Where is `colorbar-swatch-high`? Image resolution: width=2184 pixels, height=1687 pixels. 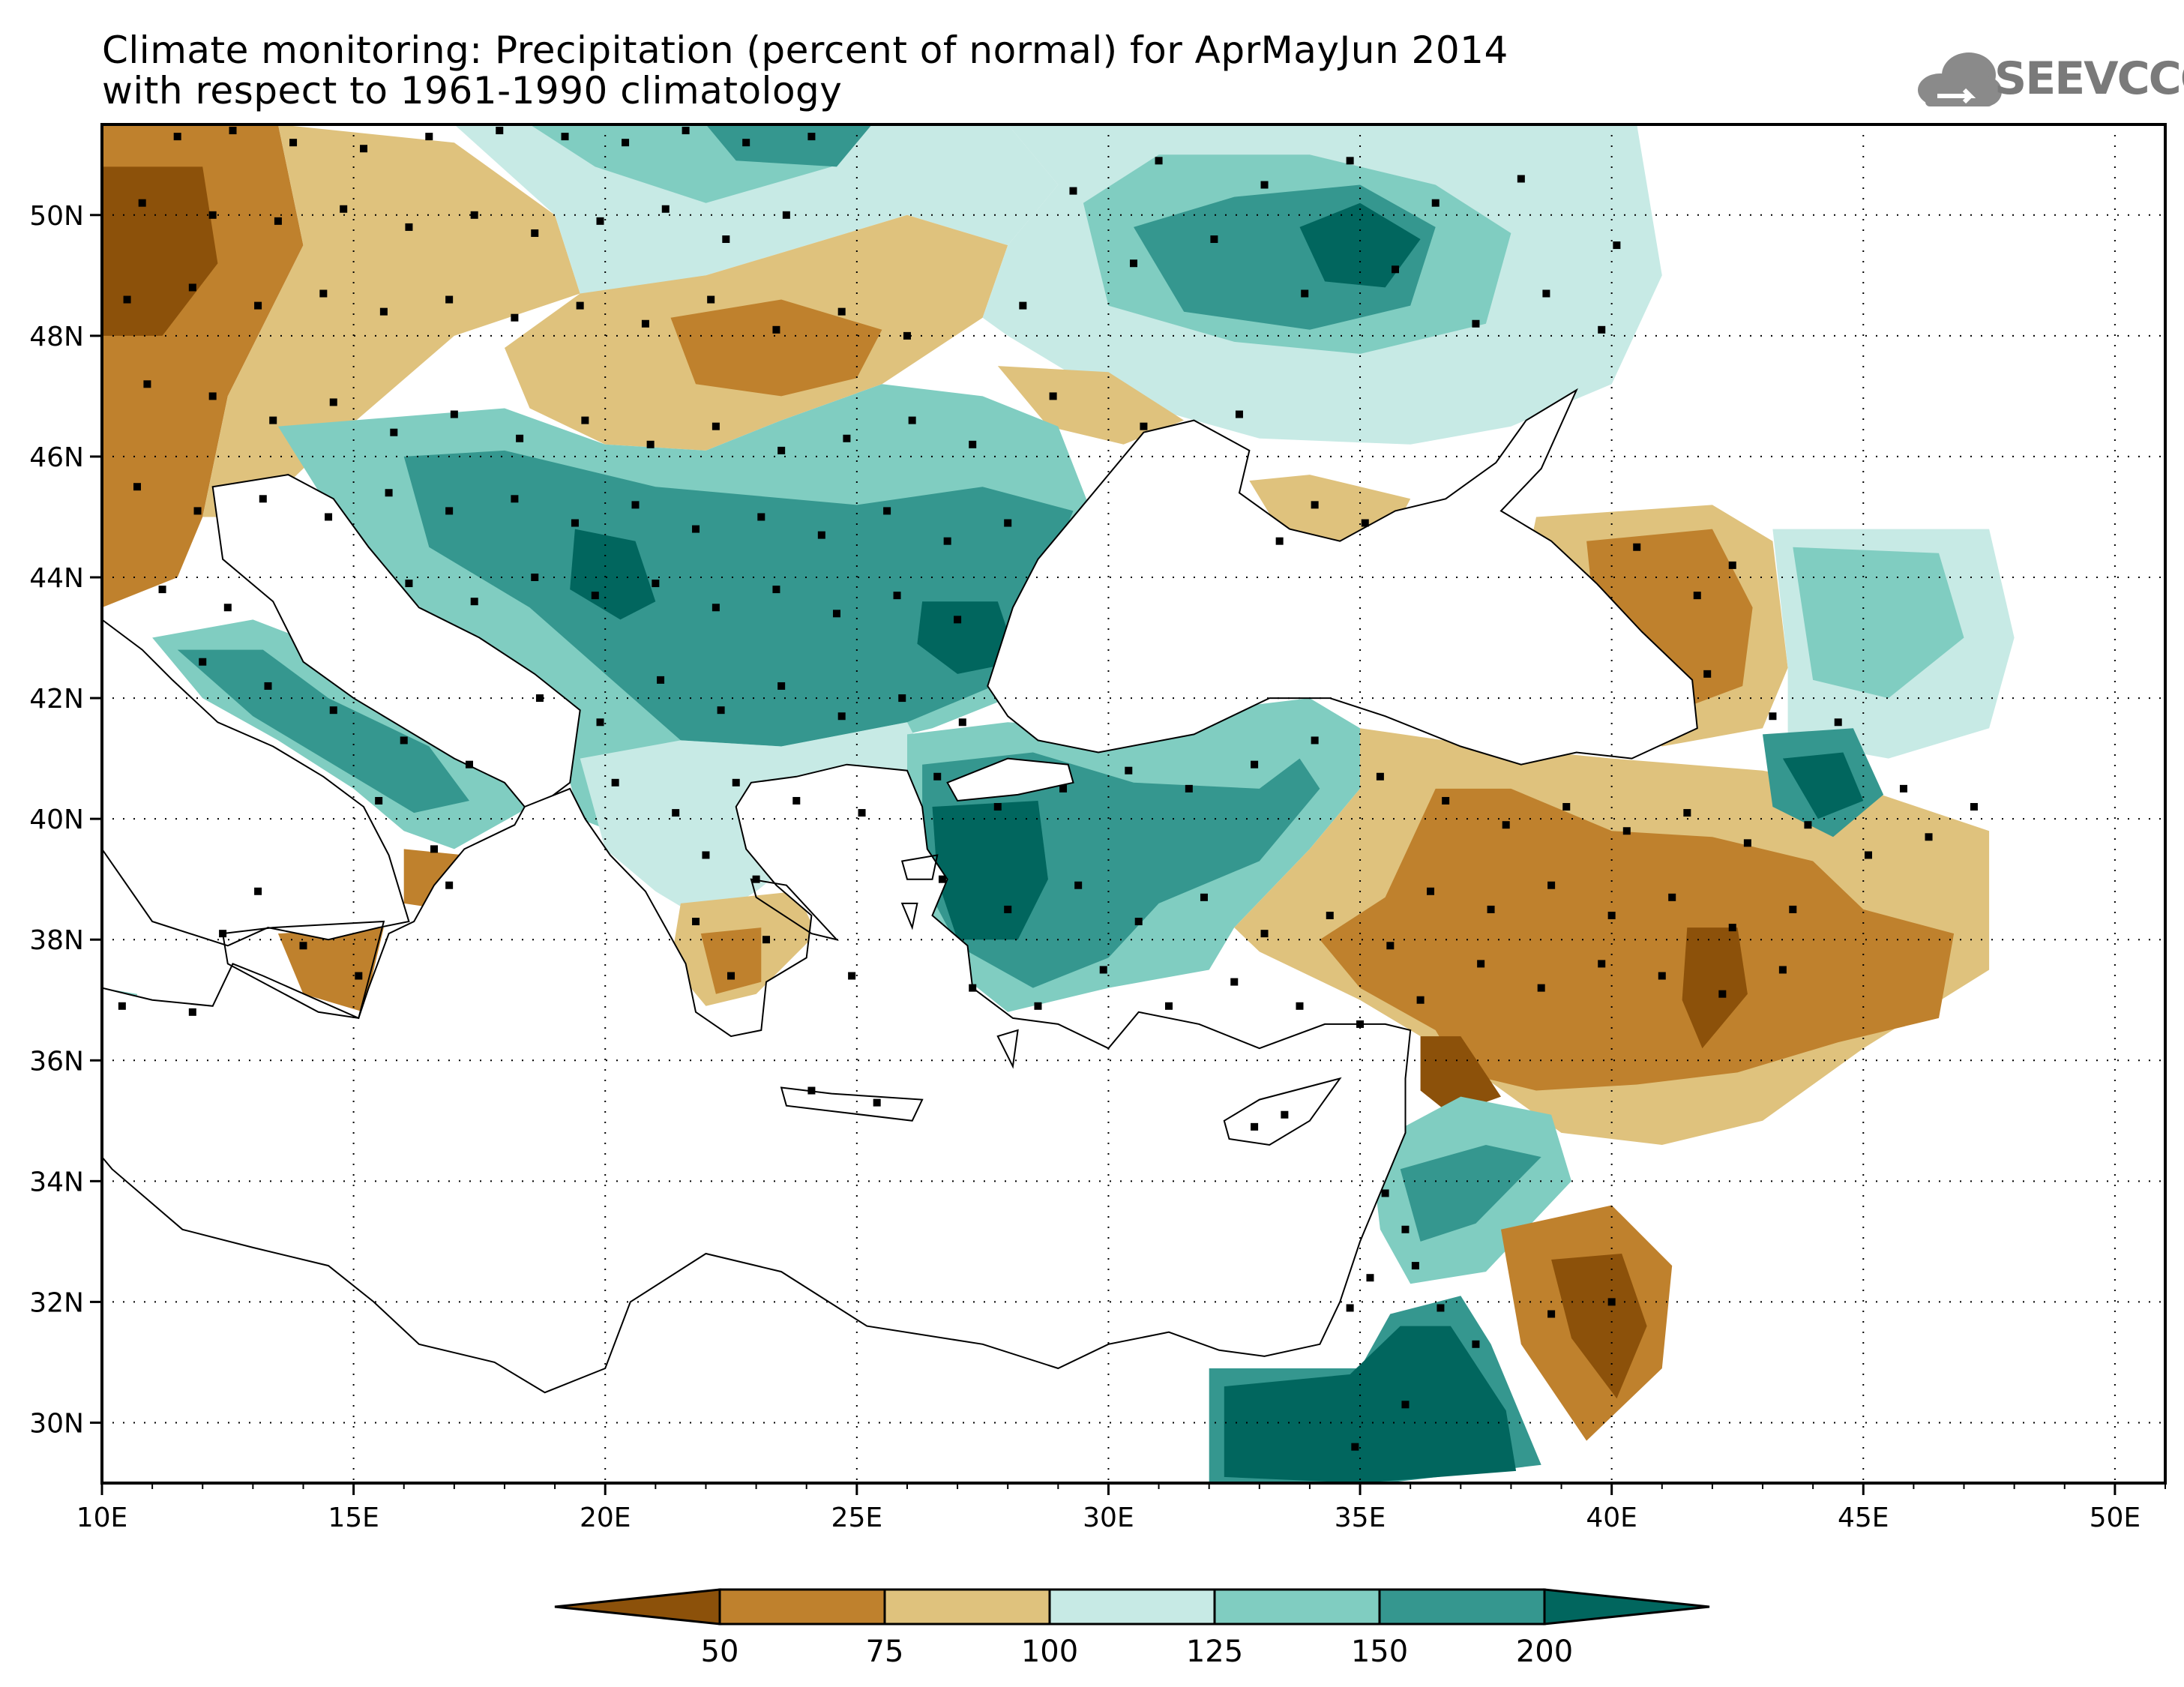
colorbar-swatch-high is located at coordinates (1626, 1607).